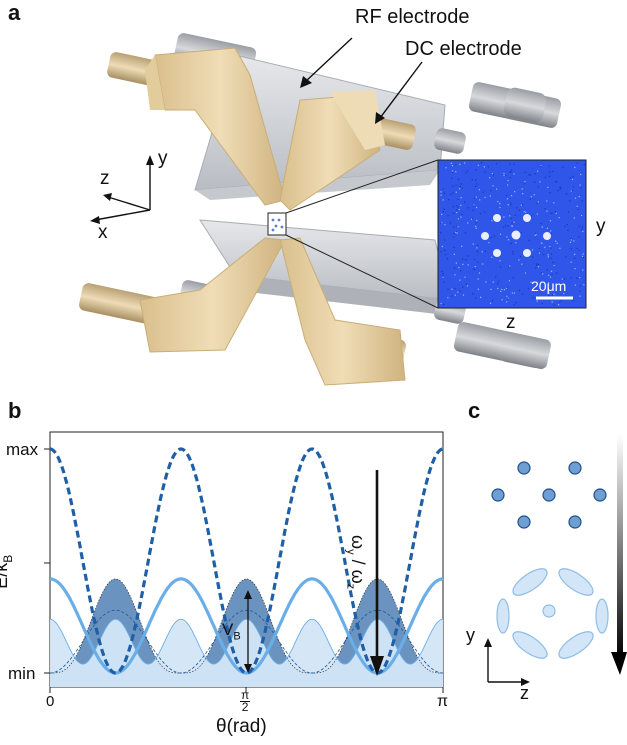 This screenshot has width=627, height=745. Describe the element at coordinates (549, 286) in the screenshot. I see `scale-bar-label: 20μm` at that location.